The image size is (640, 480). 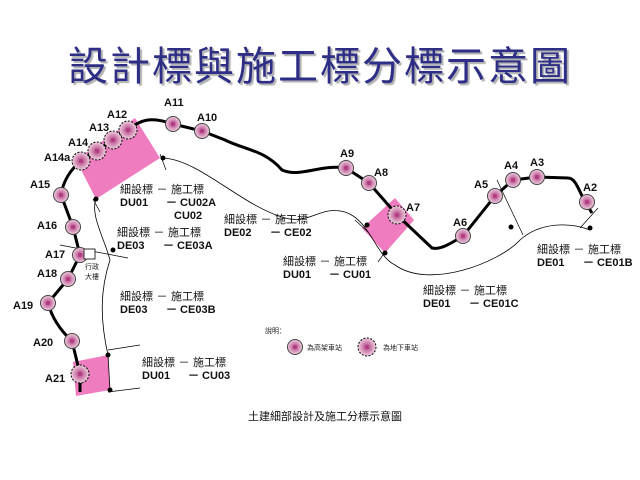 What do you see at coordinates (397, 215) in the screenshot?
I see `station-a7-icon` at bounding box center [397, 215].